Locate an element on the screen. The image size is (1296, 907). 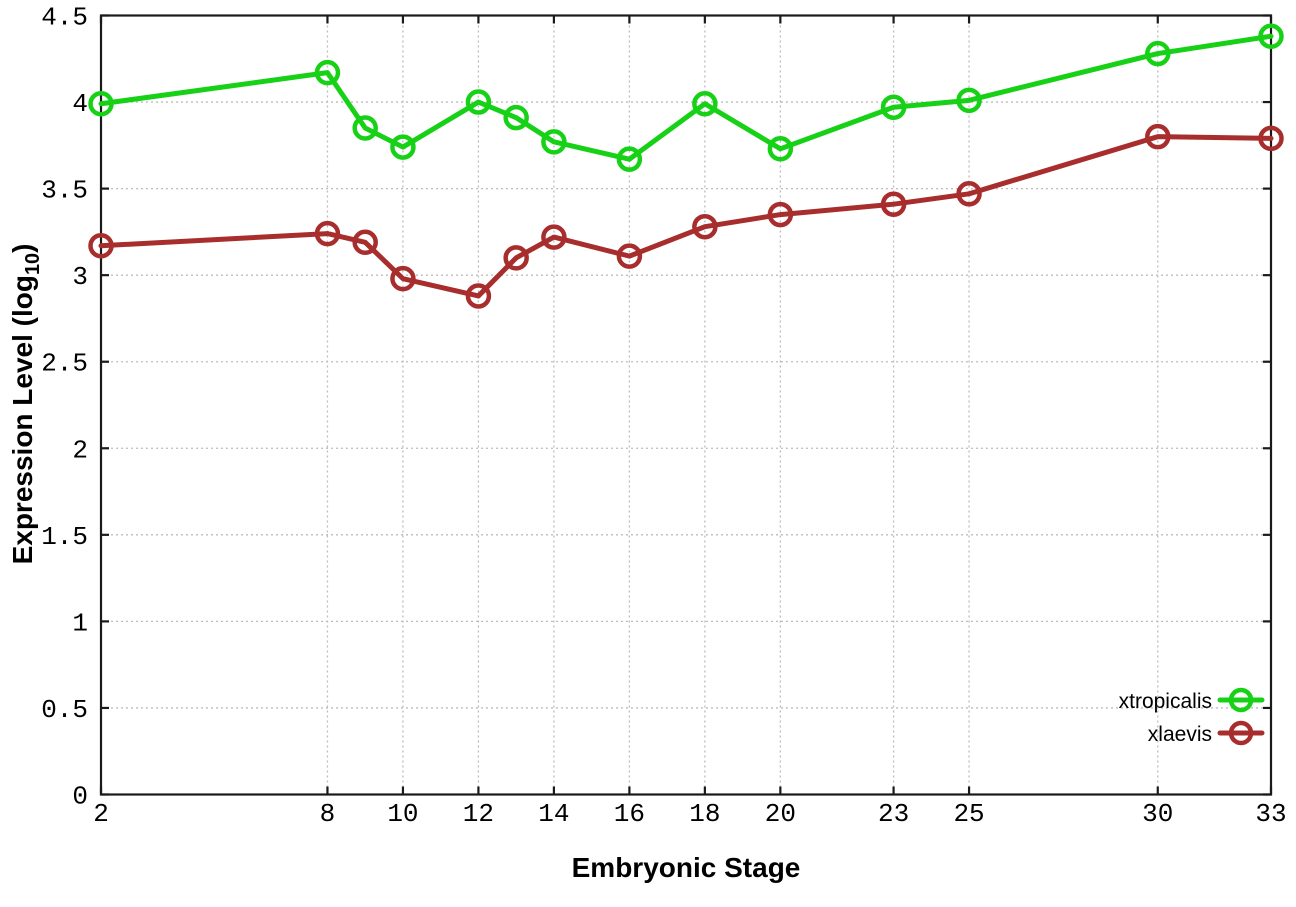
x-tick-label: 33 is located at coordinates (1270, 814).